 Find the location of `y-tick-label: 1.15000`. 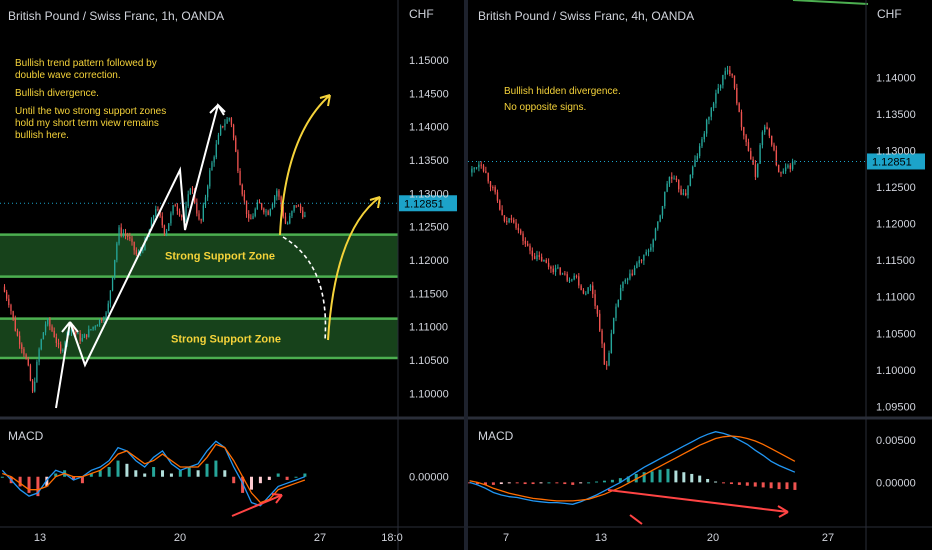

y-tick-label: 1.15000 is located at coordinates (429, 61).